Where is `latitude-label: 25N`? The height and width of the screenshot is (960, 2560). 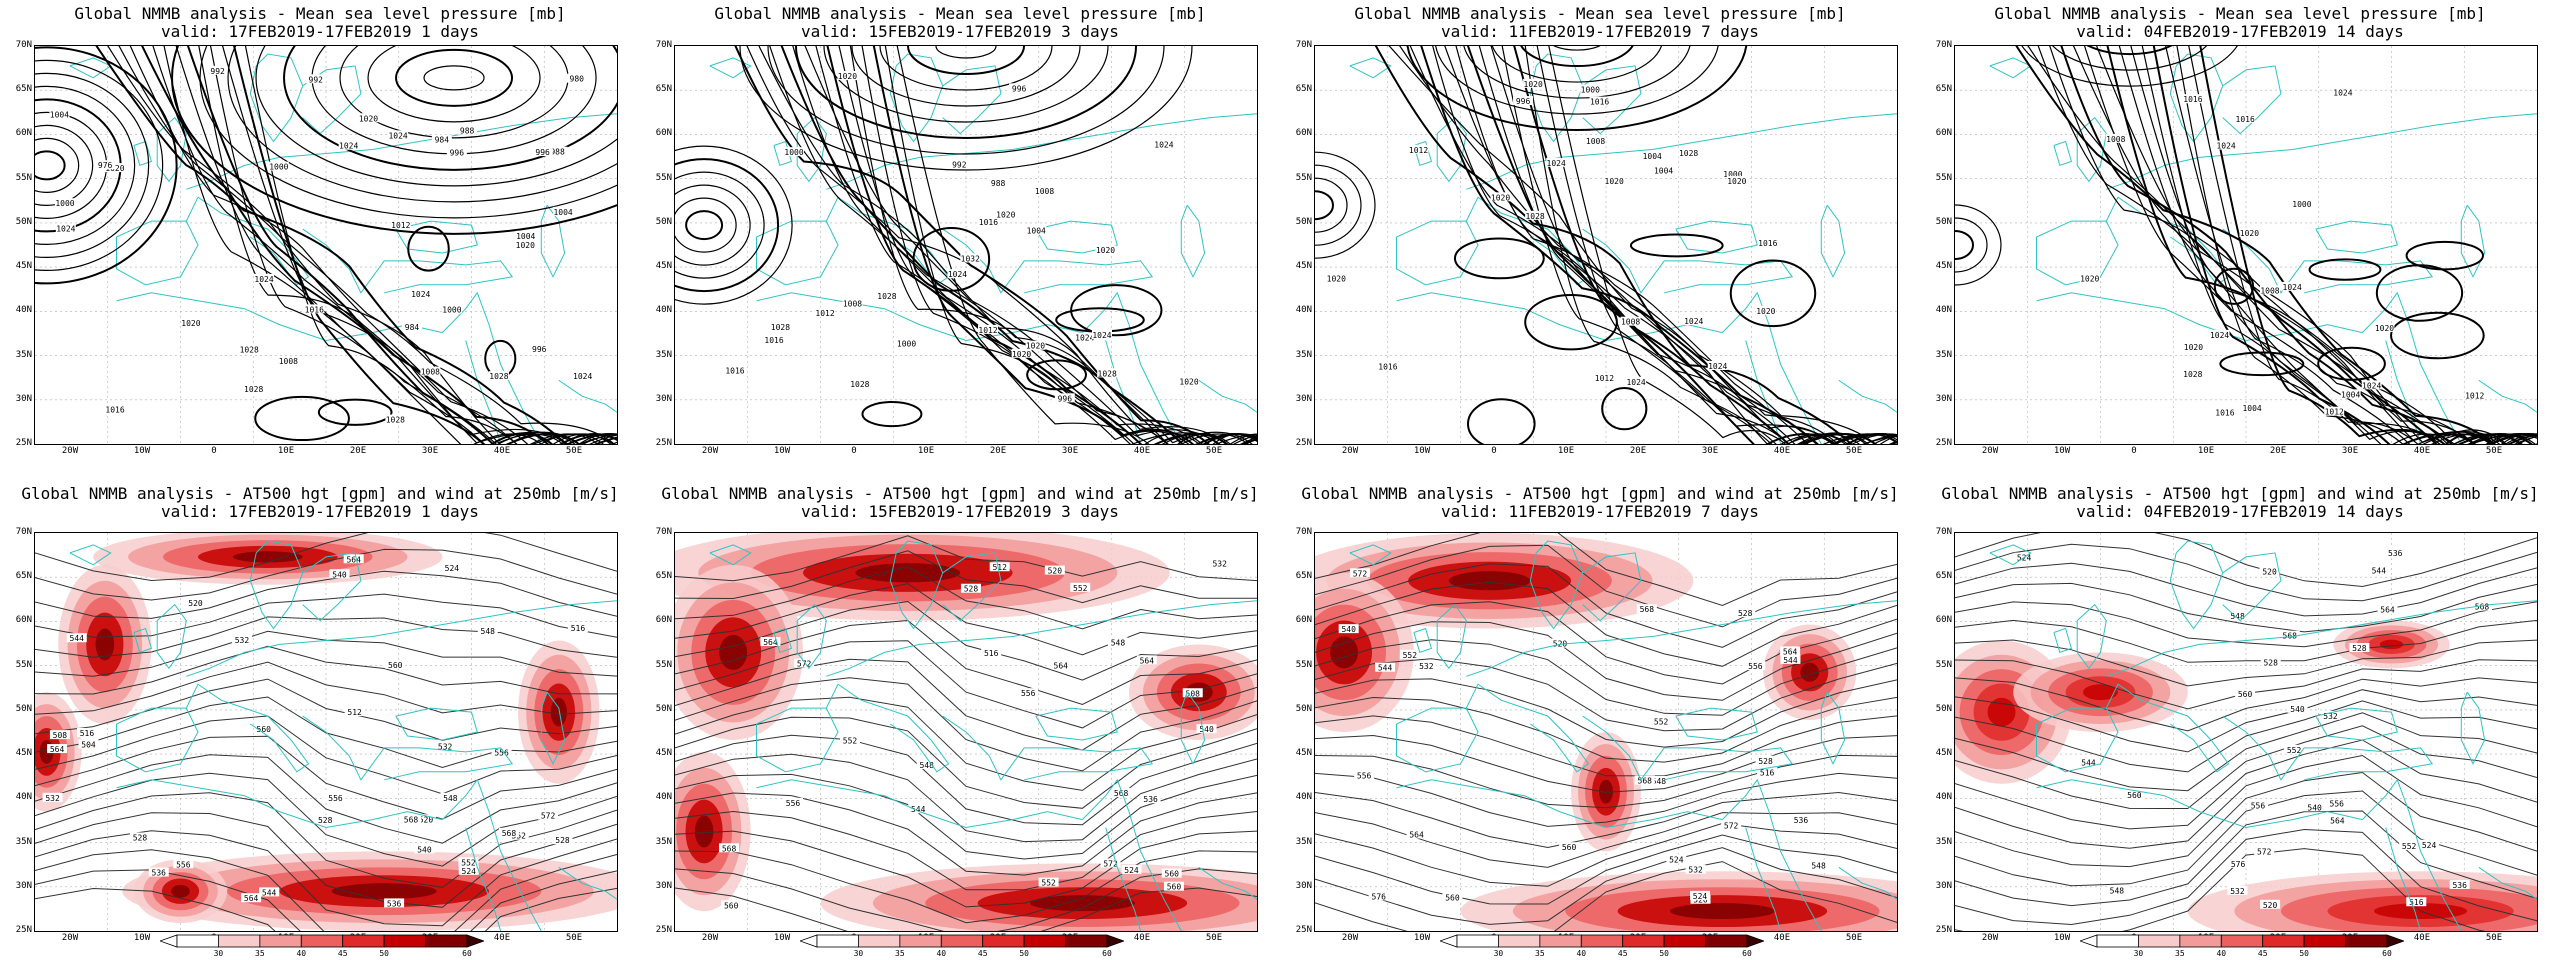
latitude-label: 25N is located at coordinates (1943, 930).